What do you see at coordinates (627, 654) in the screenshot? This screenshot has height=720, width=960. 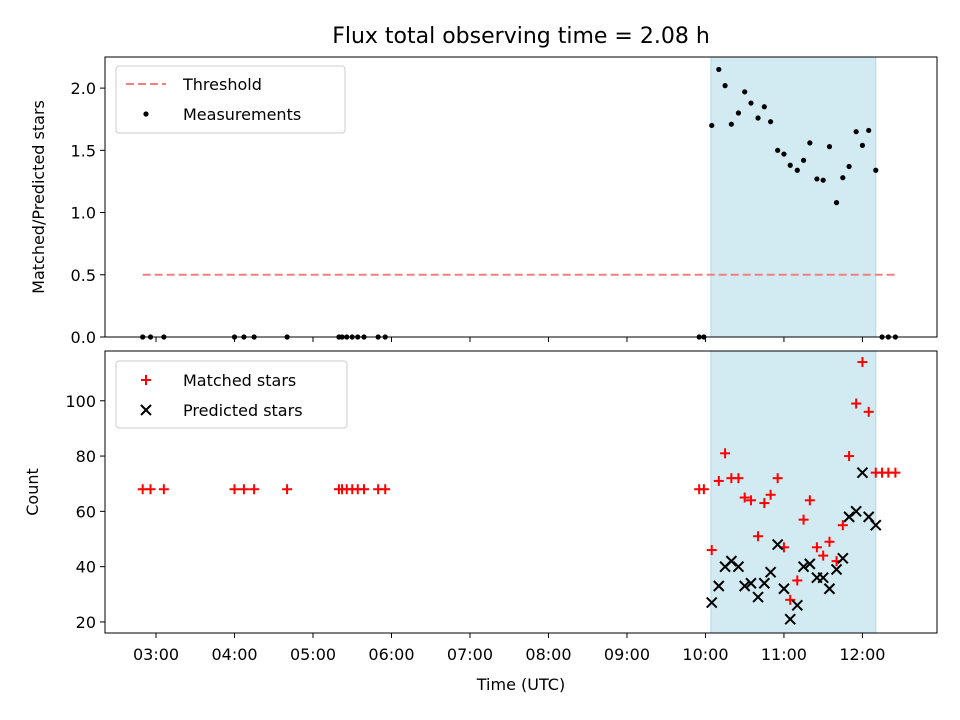 I see `x-tick-label: 09:00` at bounding box center [627, 654].